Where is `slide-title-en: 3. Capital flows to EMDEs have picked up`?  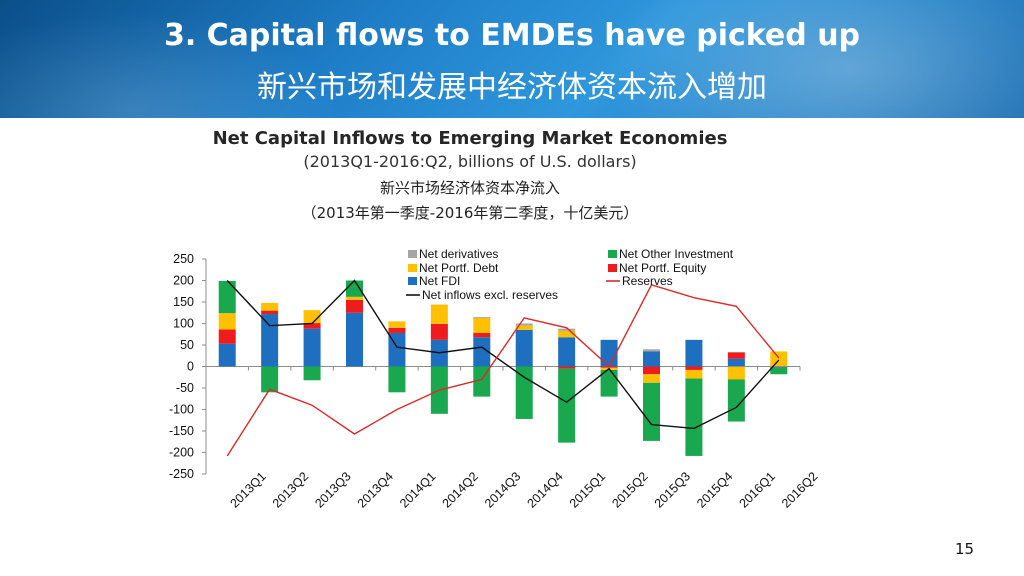 slide-title-en: 3. Capital flows to EMDEs have picked up is located at coordinates (512, 35).